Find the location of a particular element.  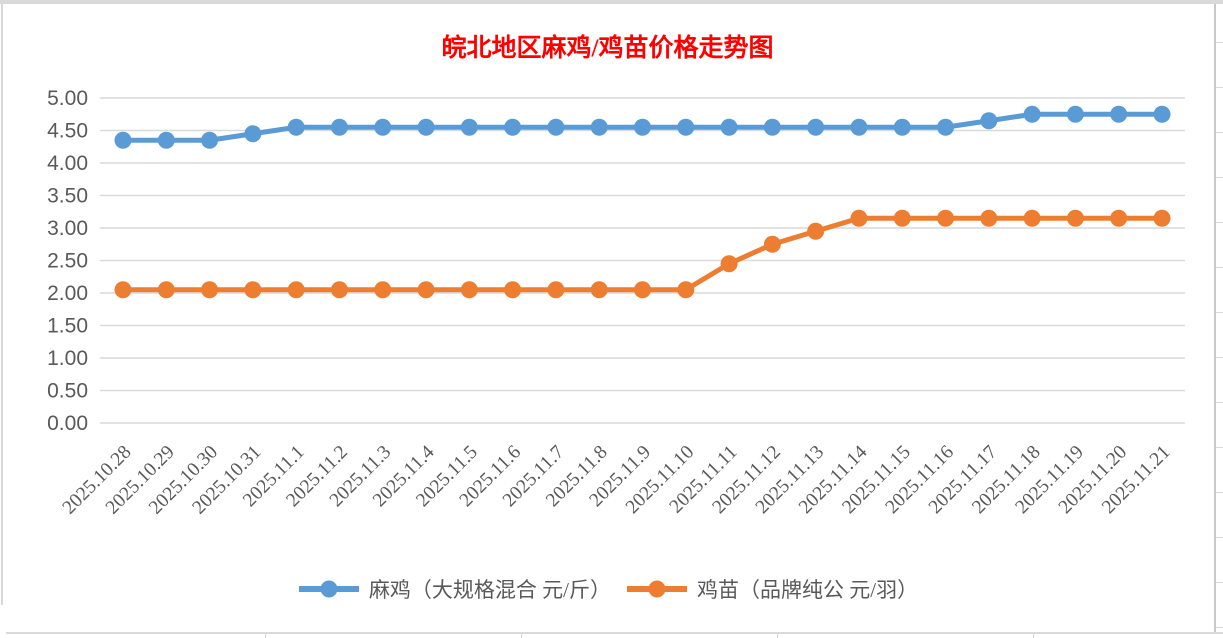

y-axis-label: 4.50 is located at coordinates (67, 131).